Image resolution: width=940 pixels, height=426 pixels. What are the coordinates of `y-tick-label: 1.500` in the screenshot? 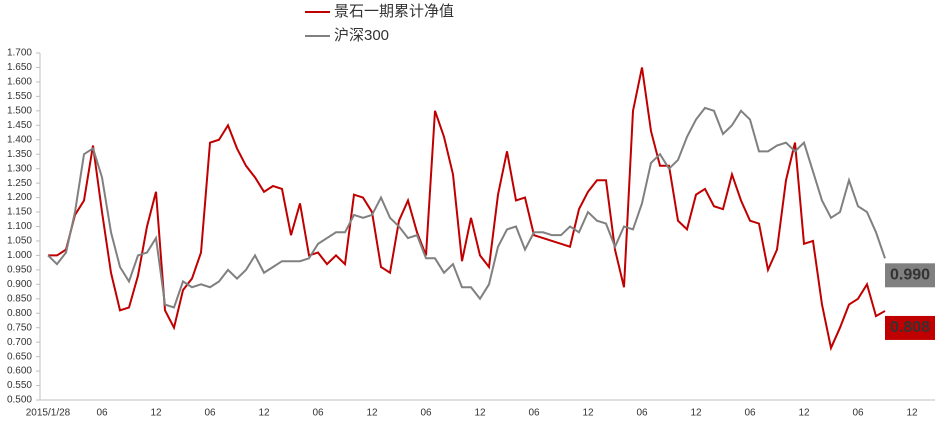 It's located at (19, 110).